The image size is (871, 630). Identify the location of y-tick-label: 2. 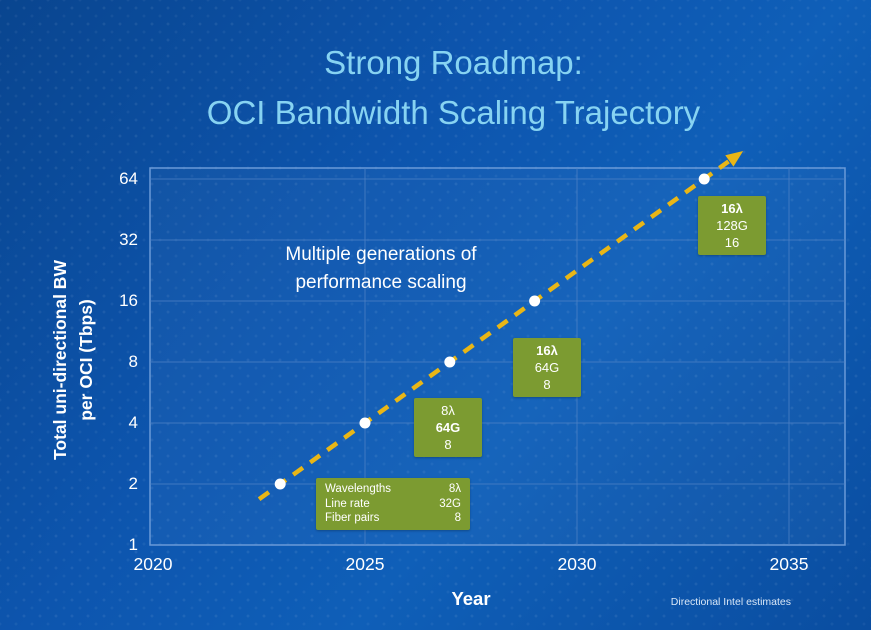
(133, 483).